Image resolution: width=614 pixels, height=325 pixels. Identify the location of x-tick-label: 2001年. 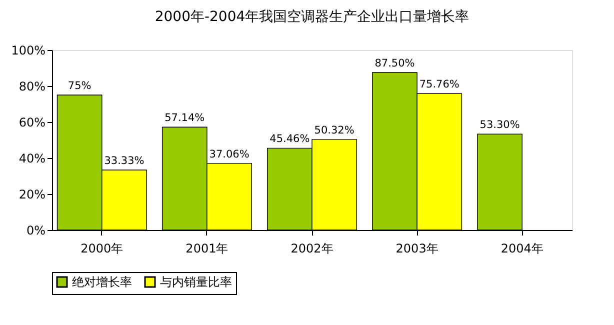
(207, 249).